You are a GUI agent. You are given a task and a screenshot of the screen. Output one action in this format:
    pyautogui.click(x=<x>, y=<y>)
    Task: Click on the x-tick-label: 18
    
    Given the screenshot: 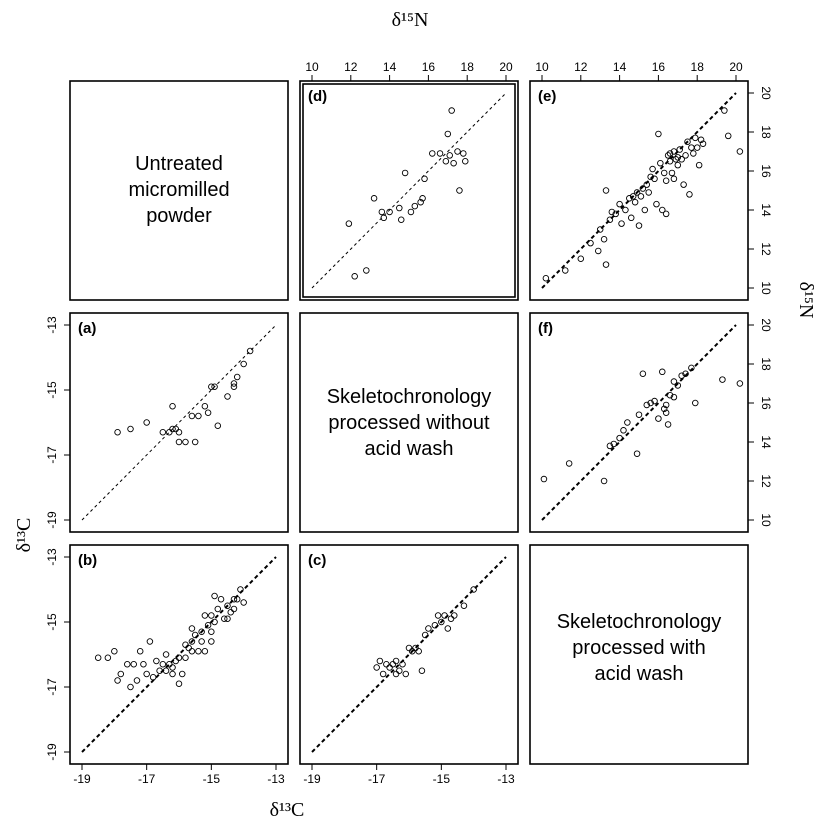 What is the action you would take?
    pyautogui.click(x=468, y=67)
    